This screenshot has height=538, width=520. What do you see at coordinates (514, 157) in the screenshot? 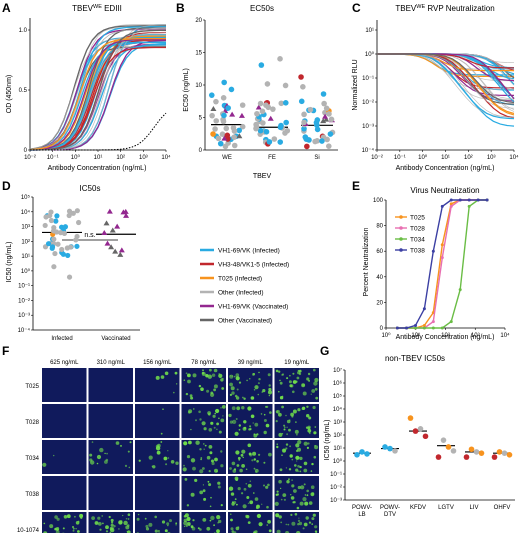
I see `panel-c-xtick-label: 10⁴` at bounding box center [514, 157].